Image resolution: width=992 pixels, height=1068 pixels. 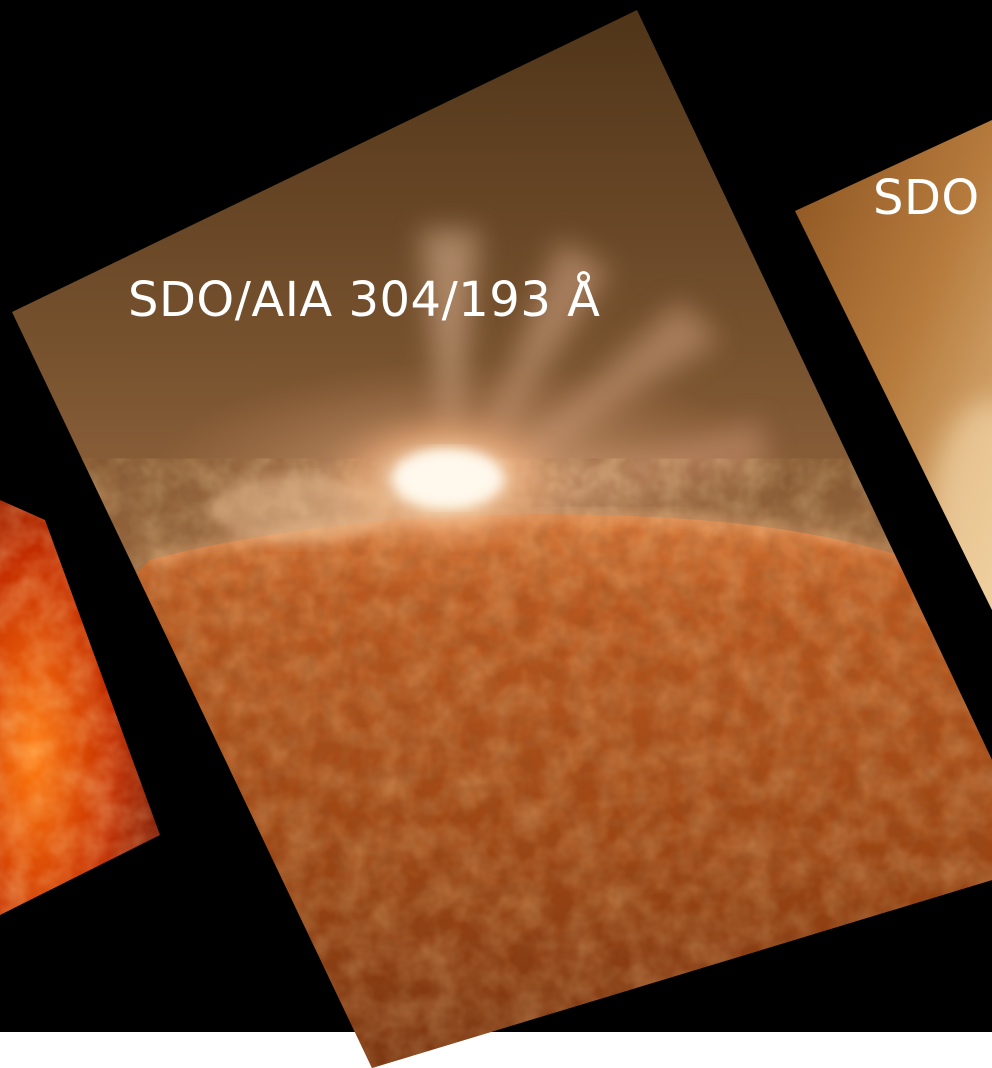 I want to click on bottom-white-strip, so click(x=496, y=1050).